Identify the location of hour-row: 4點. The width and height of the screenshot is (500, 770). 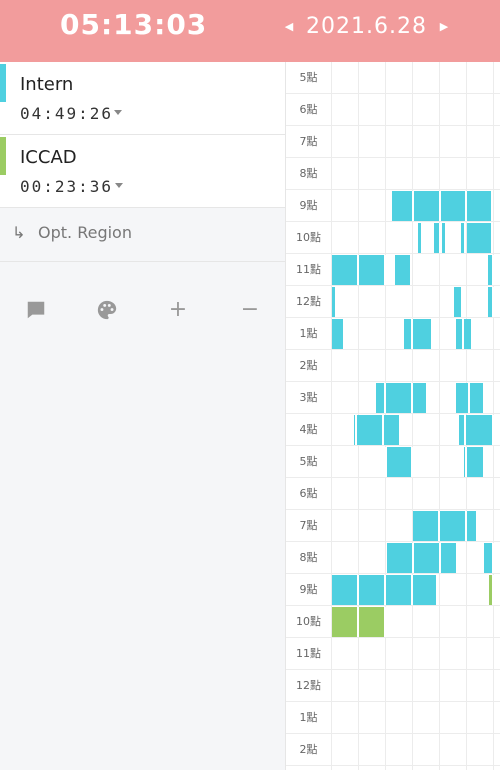
(393, 430).